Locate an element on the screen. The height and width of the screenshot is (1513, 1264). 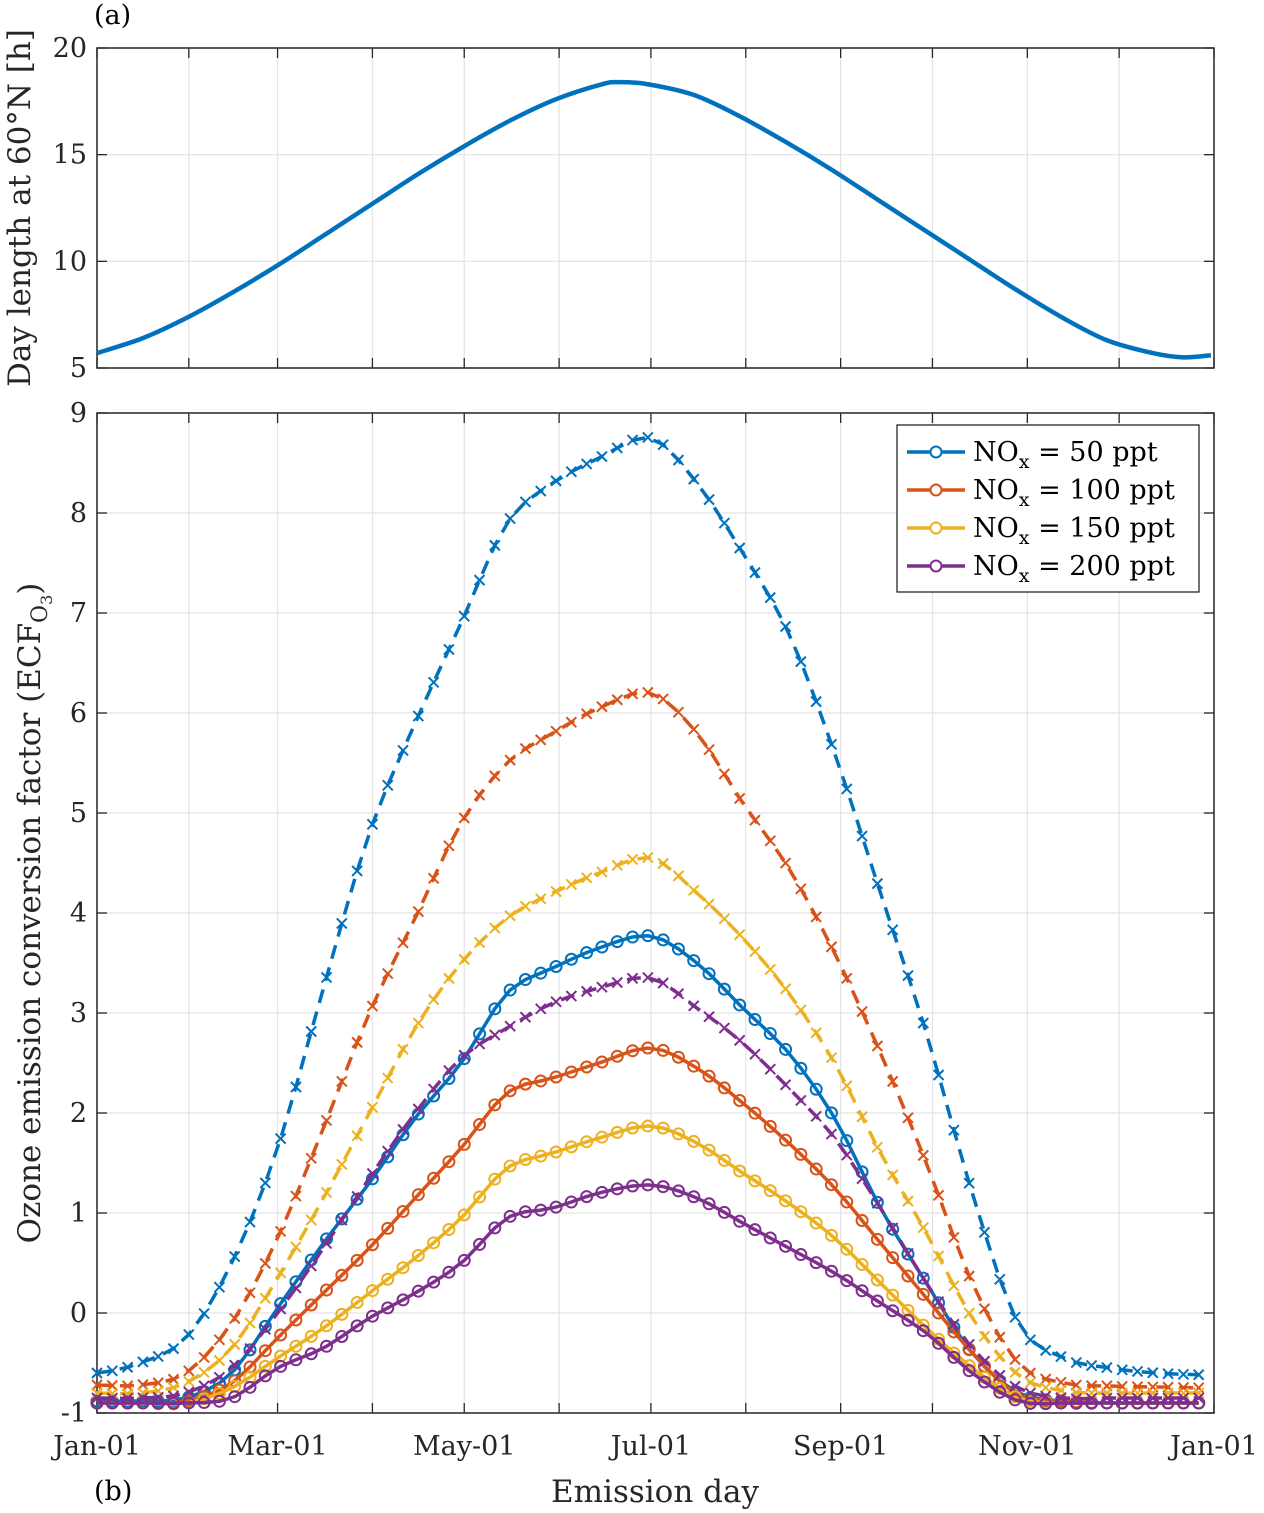
panel-b-y-tick-label: -1 is located at coordinates (74, 1413).